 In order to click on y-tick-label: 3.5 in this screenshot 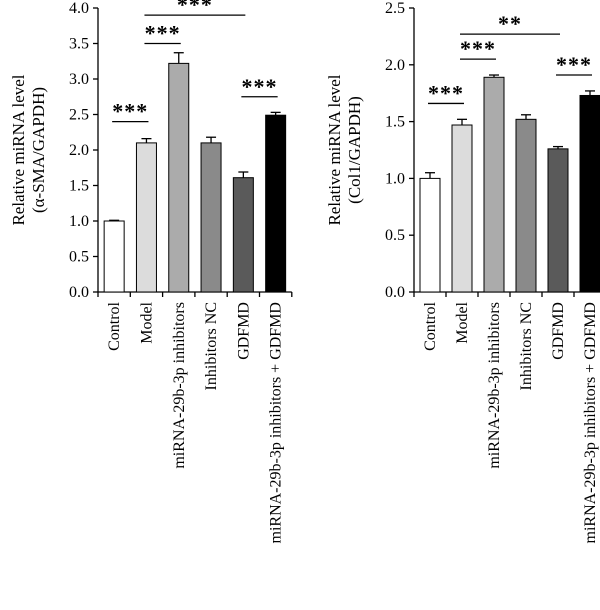, I will do `click(79, 44)`.